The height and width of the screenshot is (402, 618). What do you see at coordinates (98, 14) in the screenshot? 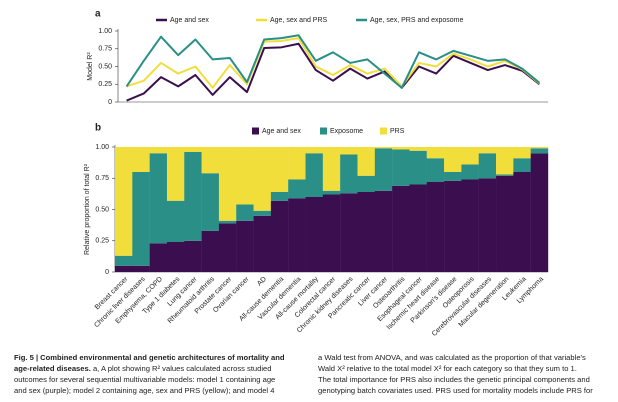
I see `panel-label: a` at bounding box center [98, 14].